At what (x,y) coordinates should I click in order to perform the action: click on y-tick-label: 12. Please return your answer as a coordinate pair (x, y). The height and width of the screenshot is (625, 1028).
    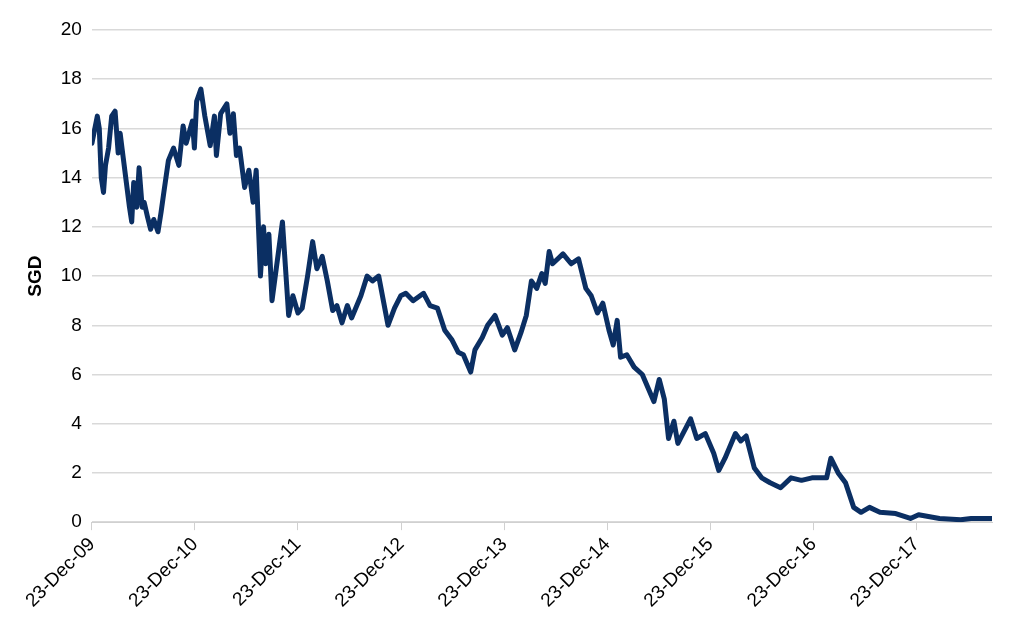
    Looking at the image, I should click on (71, 226).